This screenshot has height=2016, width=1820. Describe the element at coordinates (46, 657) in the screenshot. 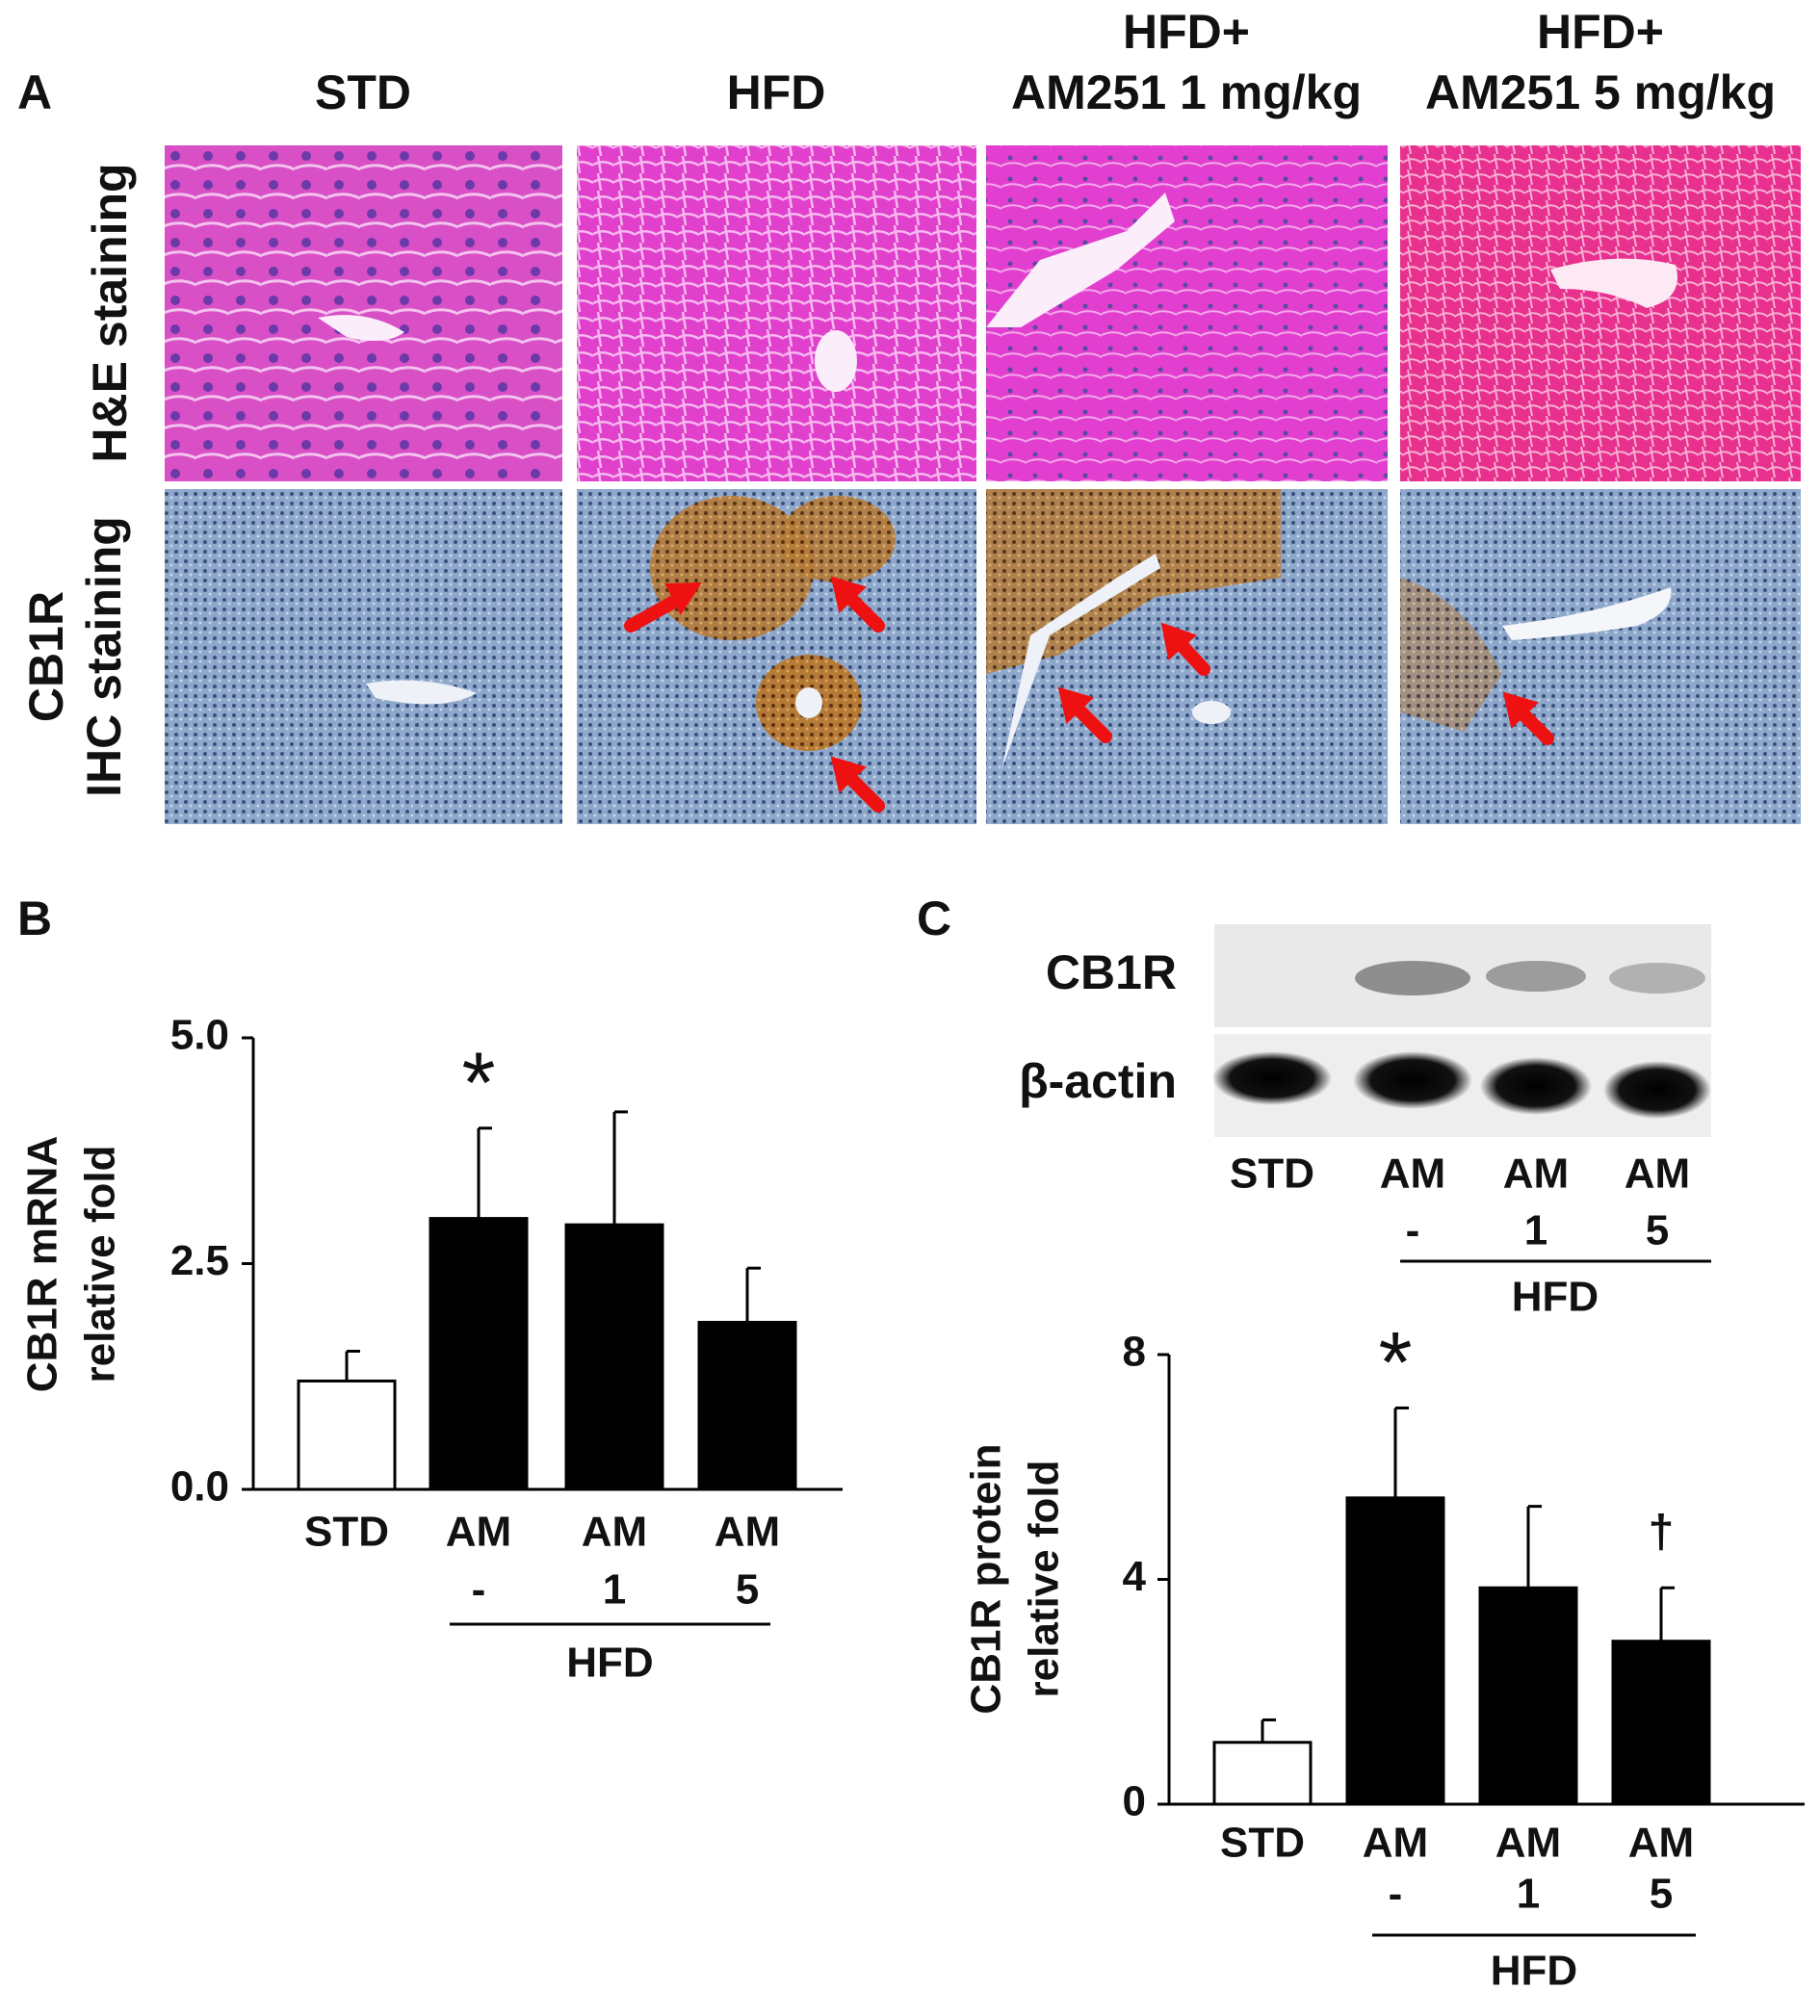

I see `row-label: CB1R` at that location.